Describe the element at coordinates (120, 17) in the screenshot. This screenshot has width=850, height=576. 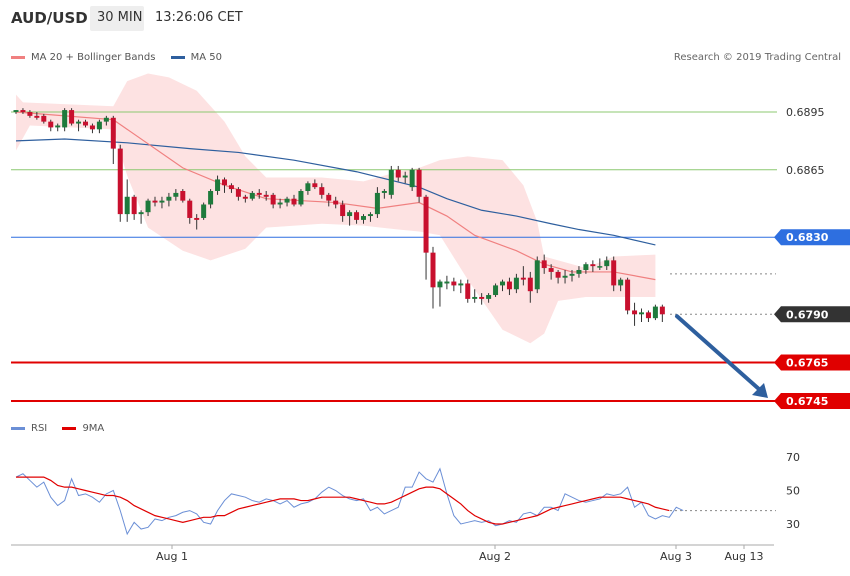
I see `timeframe-label: 30 MIN` at that location.